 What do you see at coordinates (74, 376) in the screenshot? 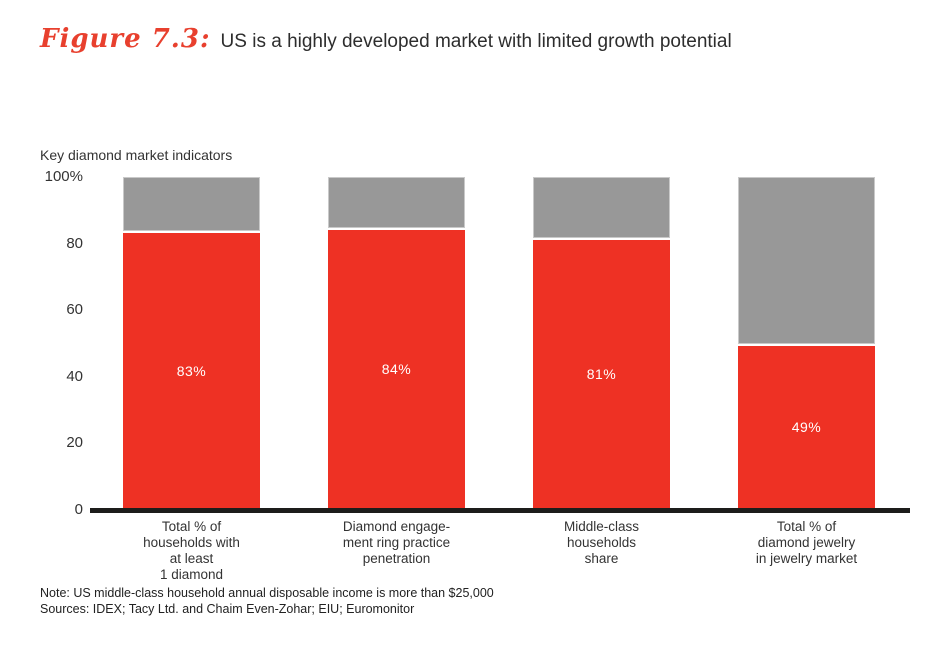
I see `y-tick-label: 40` at bounding box center [74, 376].